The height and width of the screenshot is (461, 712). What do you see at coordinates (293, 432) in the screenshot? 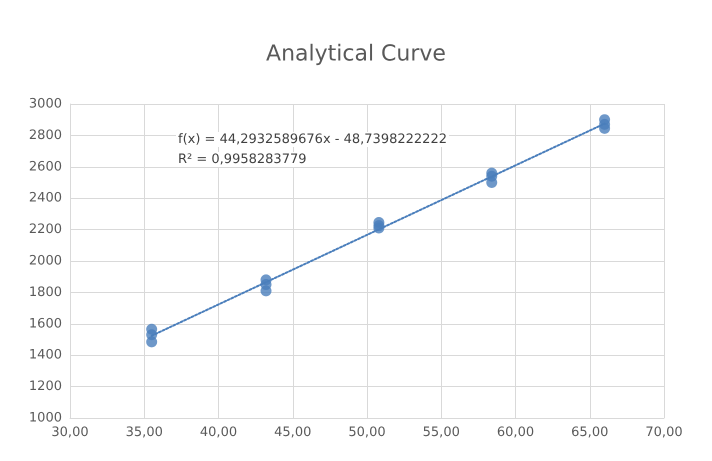
I see `x-tick-label: 45,00` at bounding box center [293, 432].